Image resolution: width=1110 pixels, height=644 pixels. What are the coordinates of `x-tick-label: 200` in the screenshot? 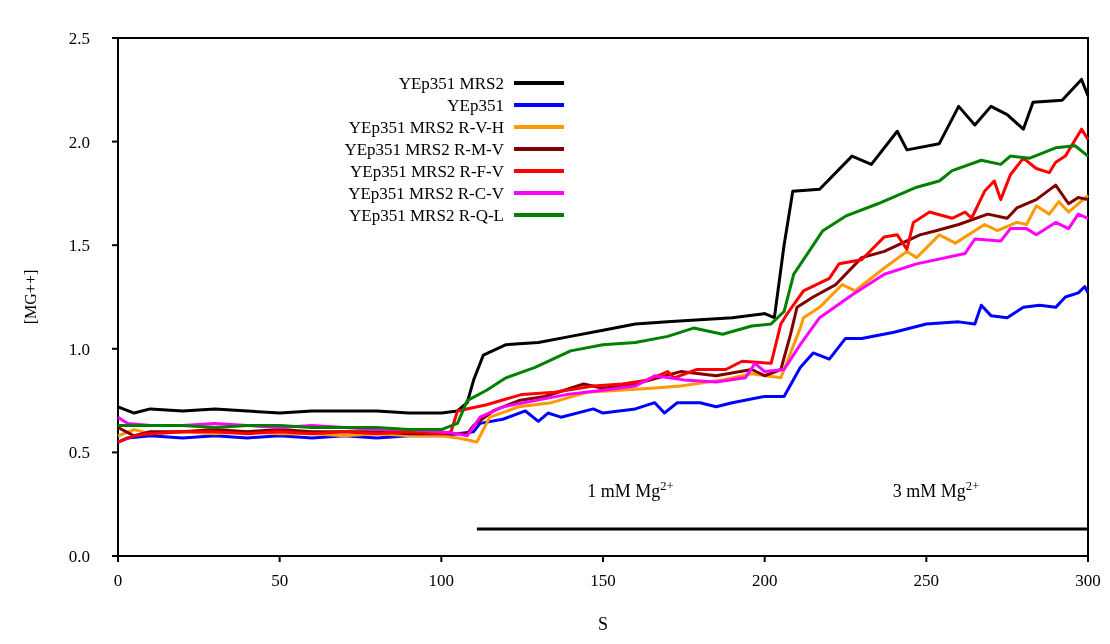 It's located at (764, 580).